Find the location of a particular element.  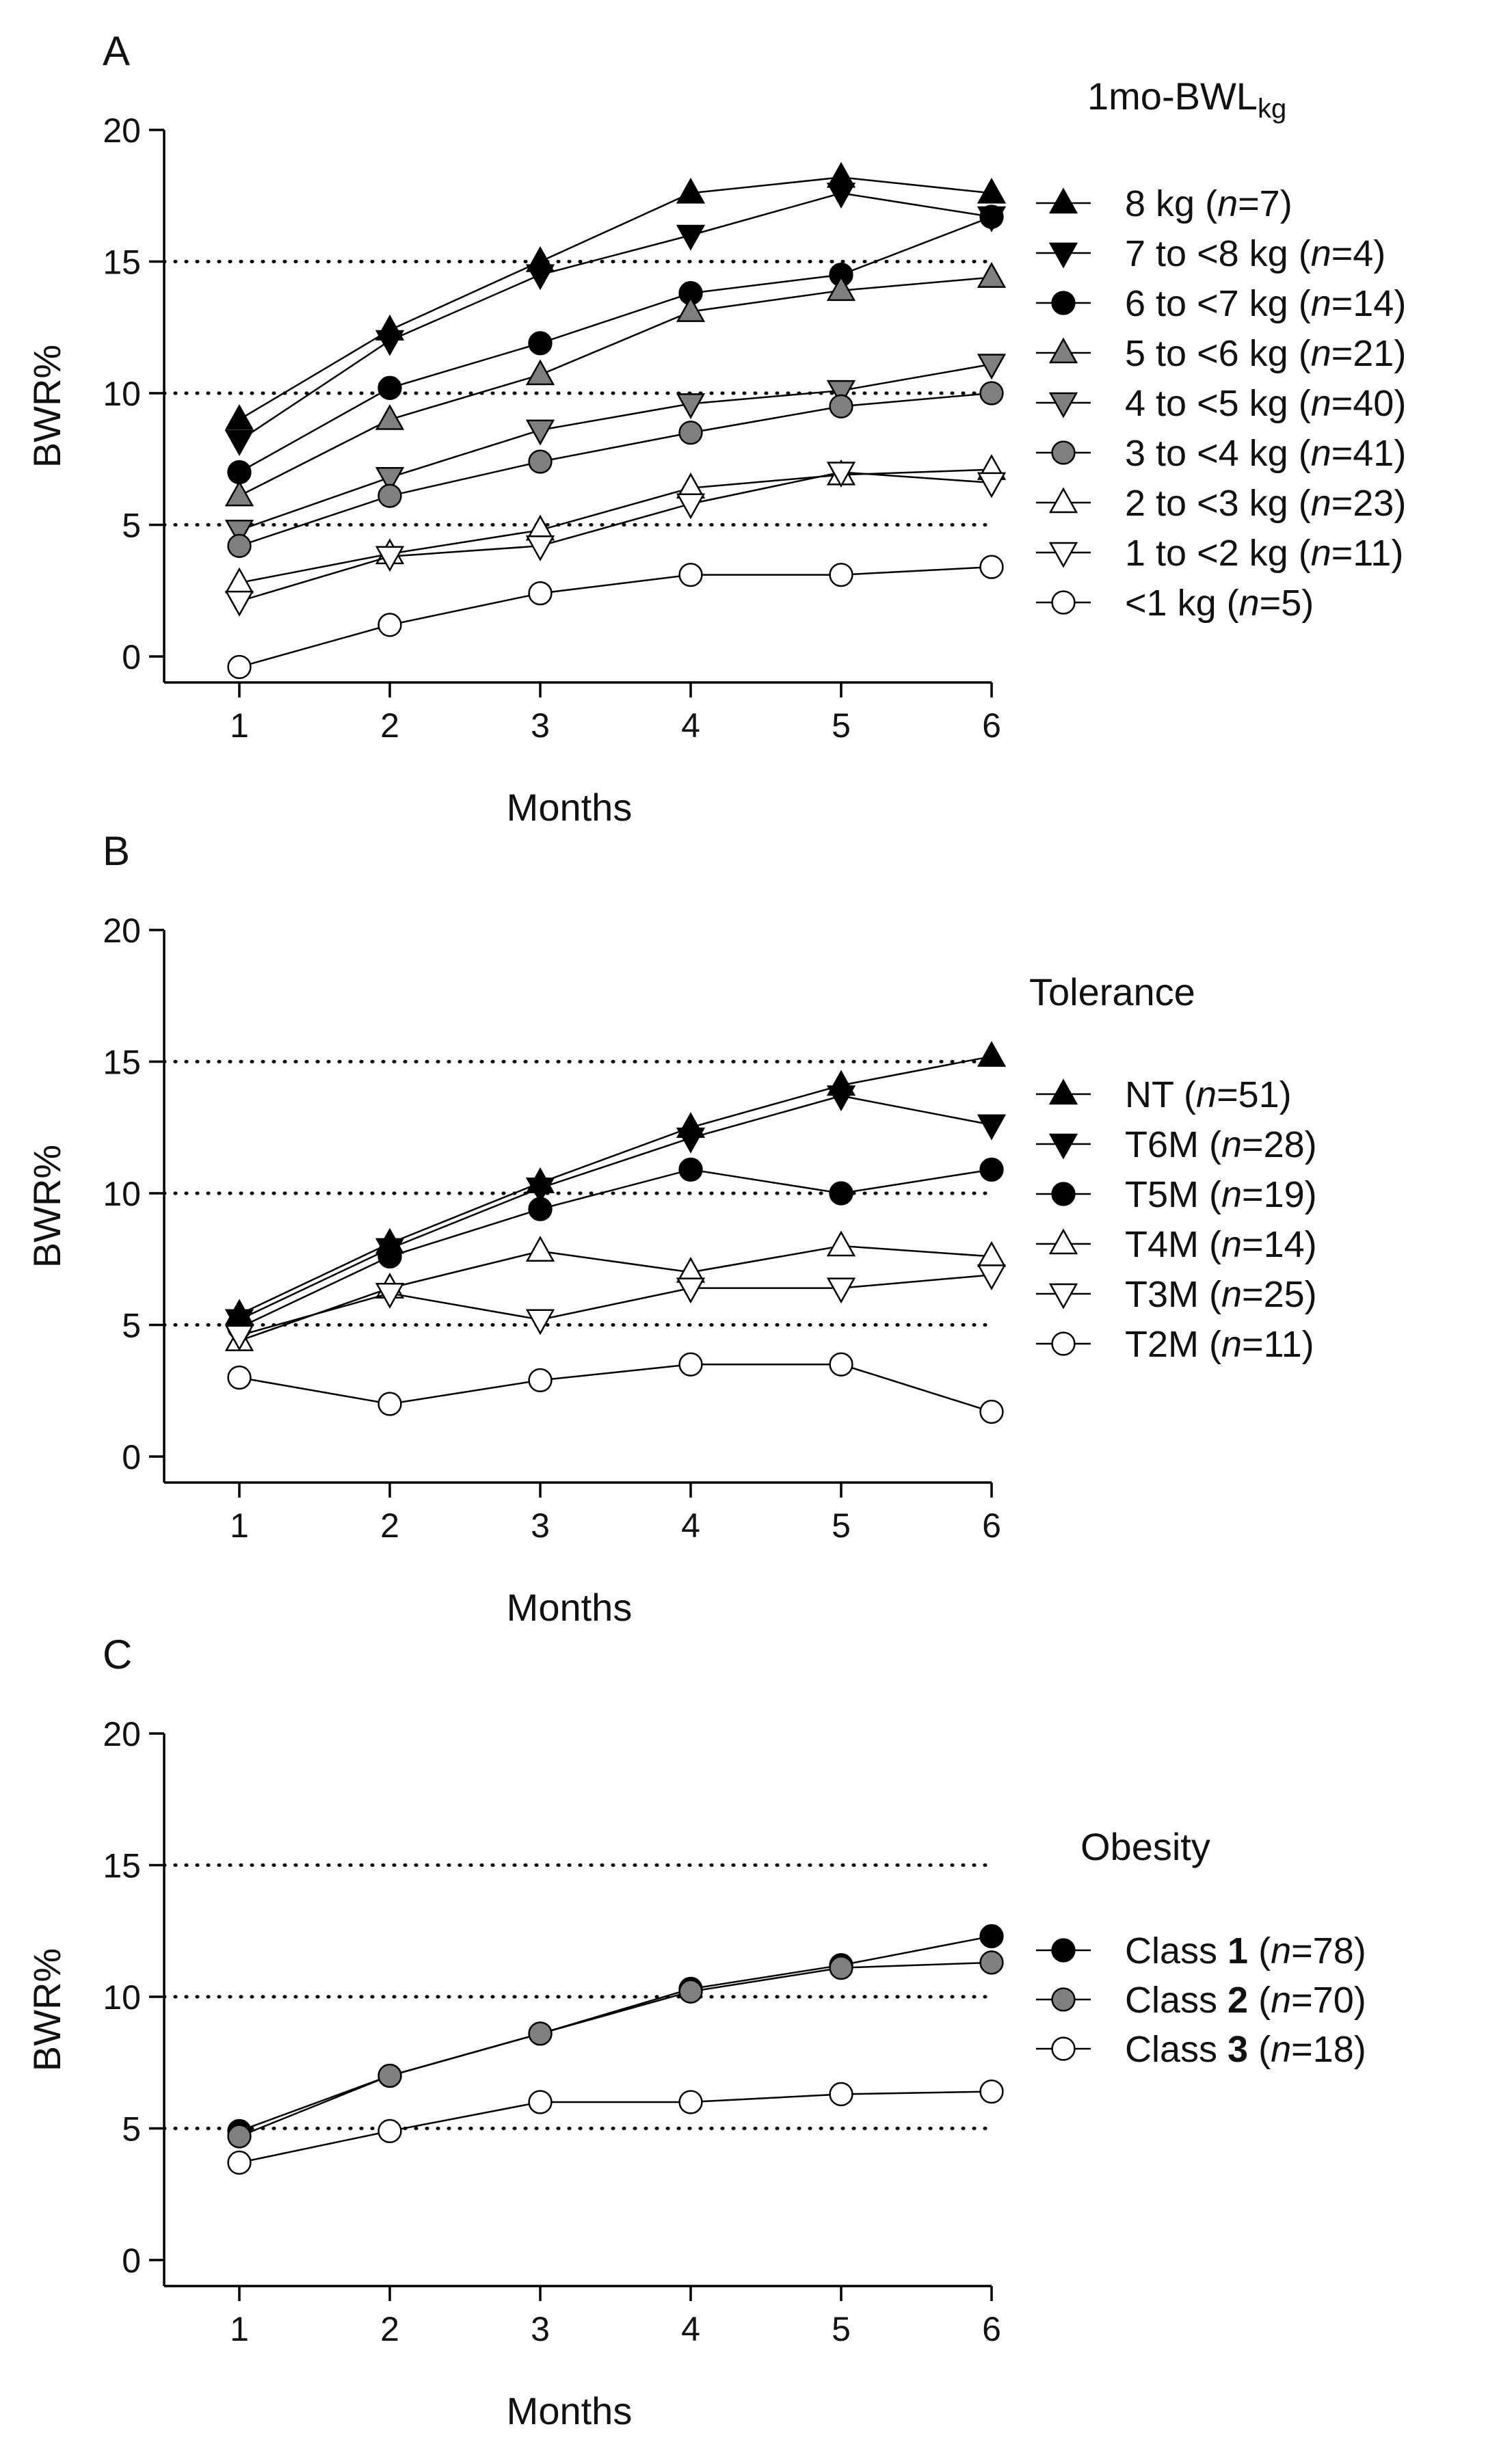

legend-item: 8 kg (n=7) is located at coordinates (1164, 203).